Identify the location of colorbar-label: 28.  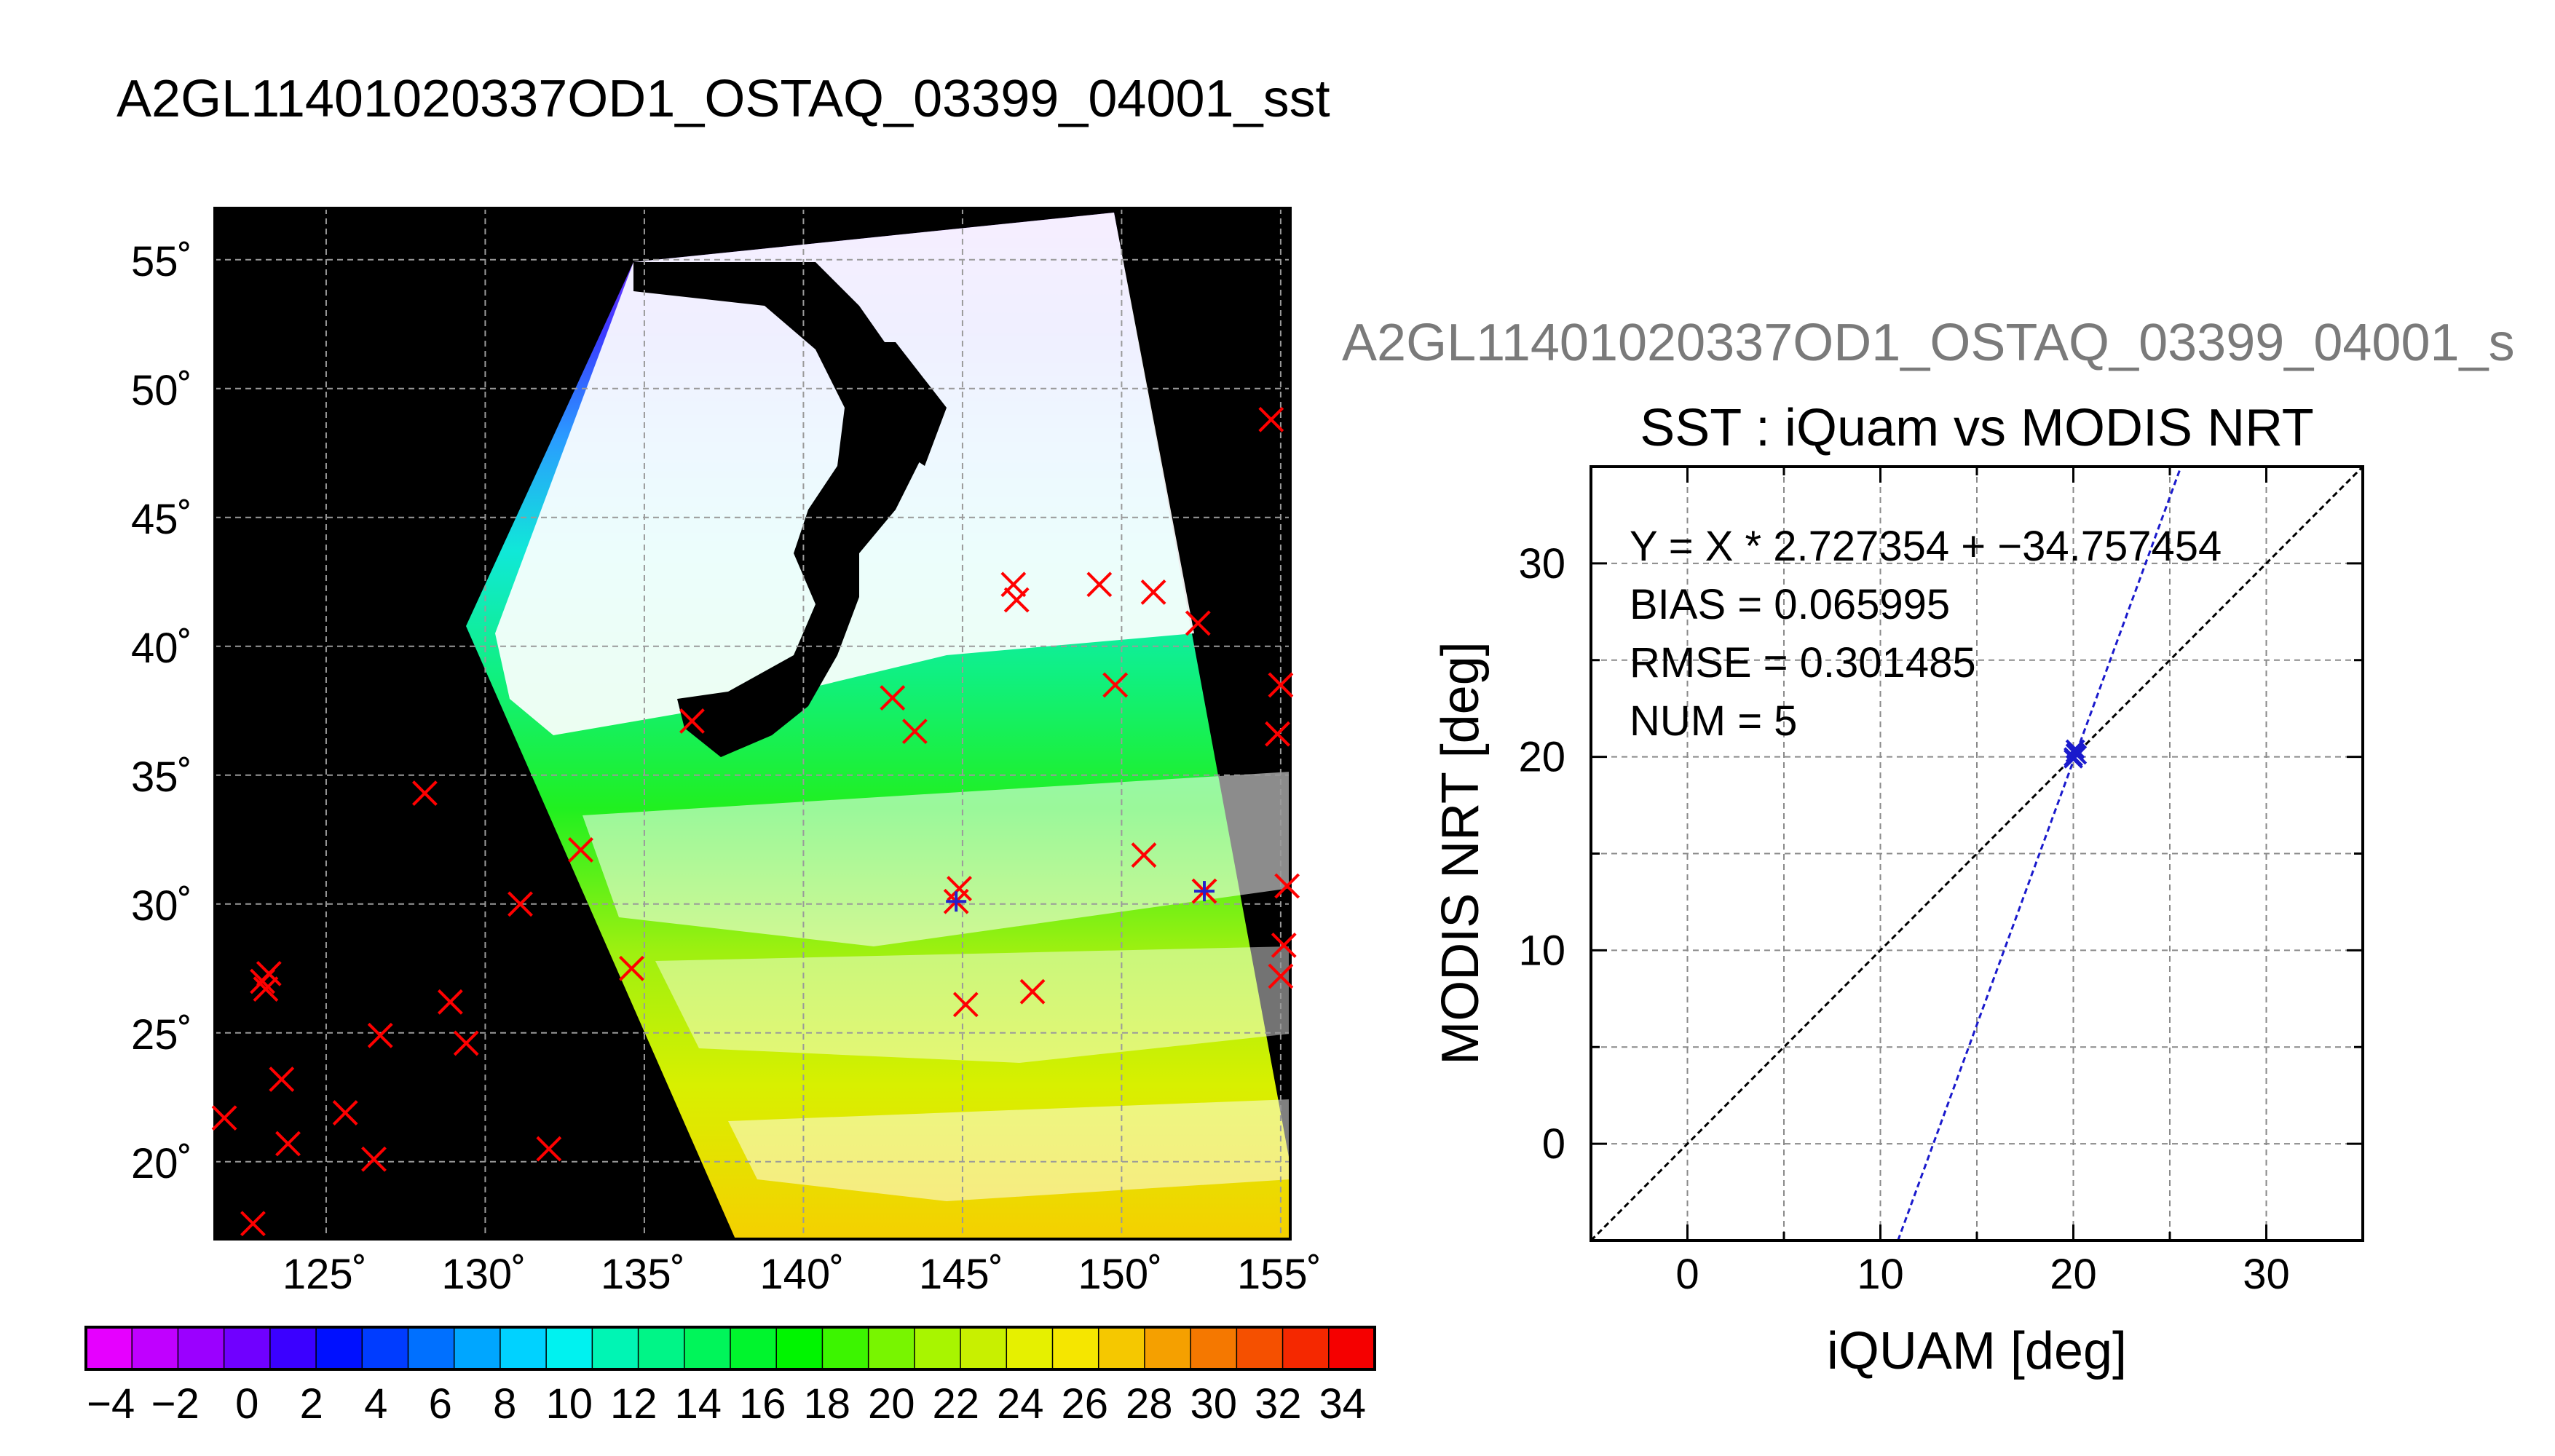
(1149, 1404).